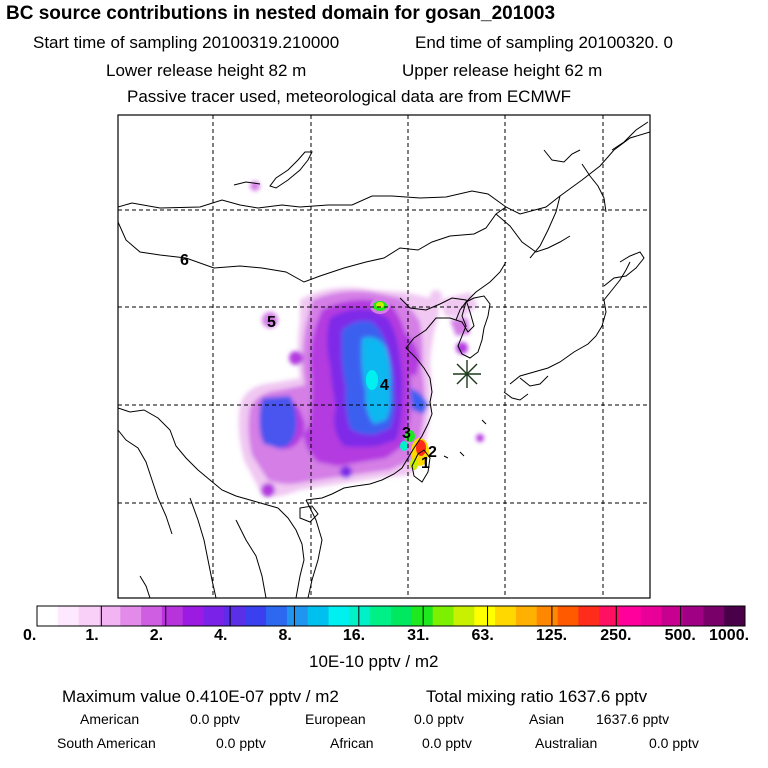  Describe the element at coordinates (551, 635) in the screenshot. I see `colorbar-tick-label: 125.` at that location.